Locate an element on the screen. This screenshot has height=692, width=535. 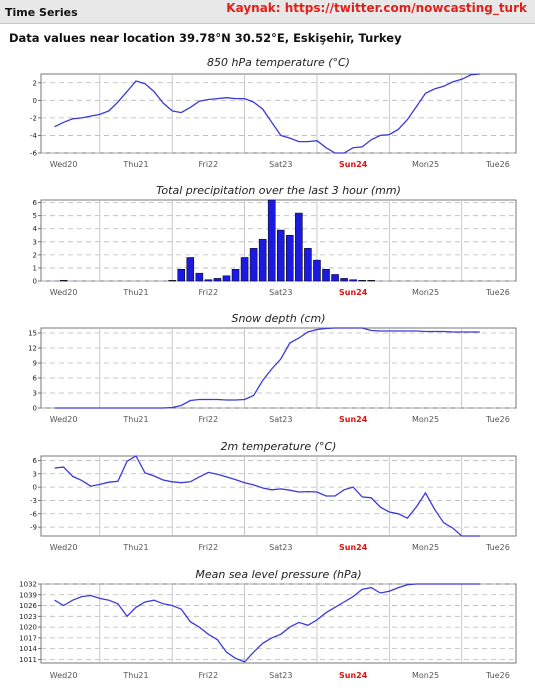
y-tick-label: 1 is located at coordinates (35, 268).